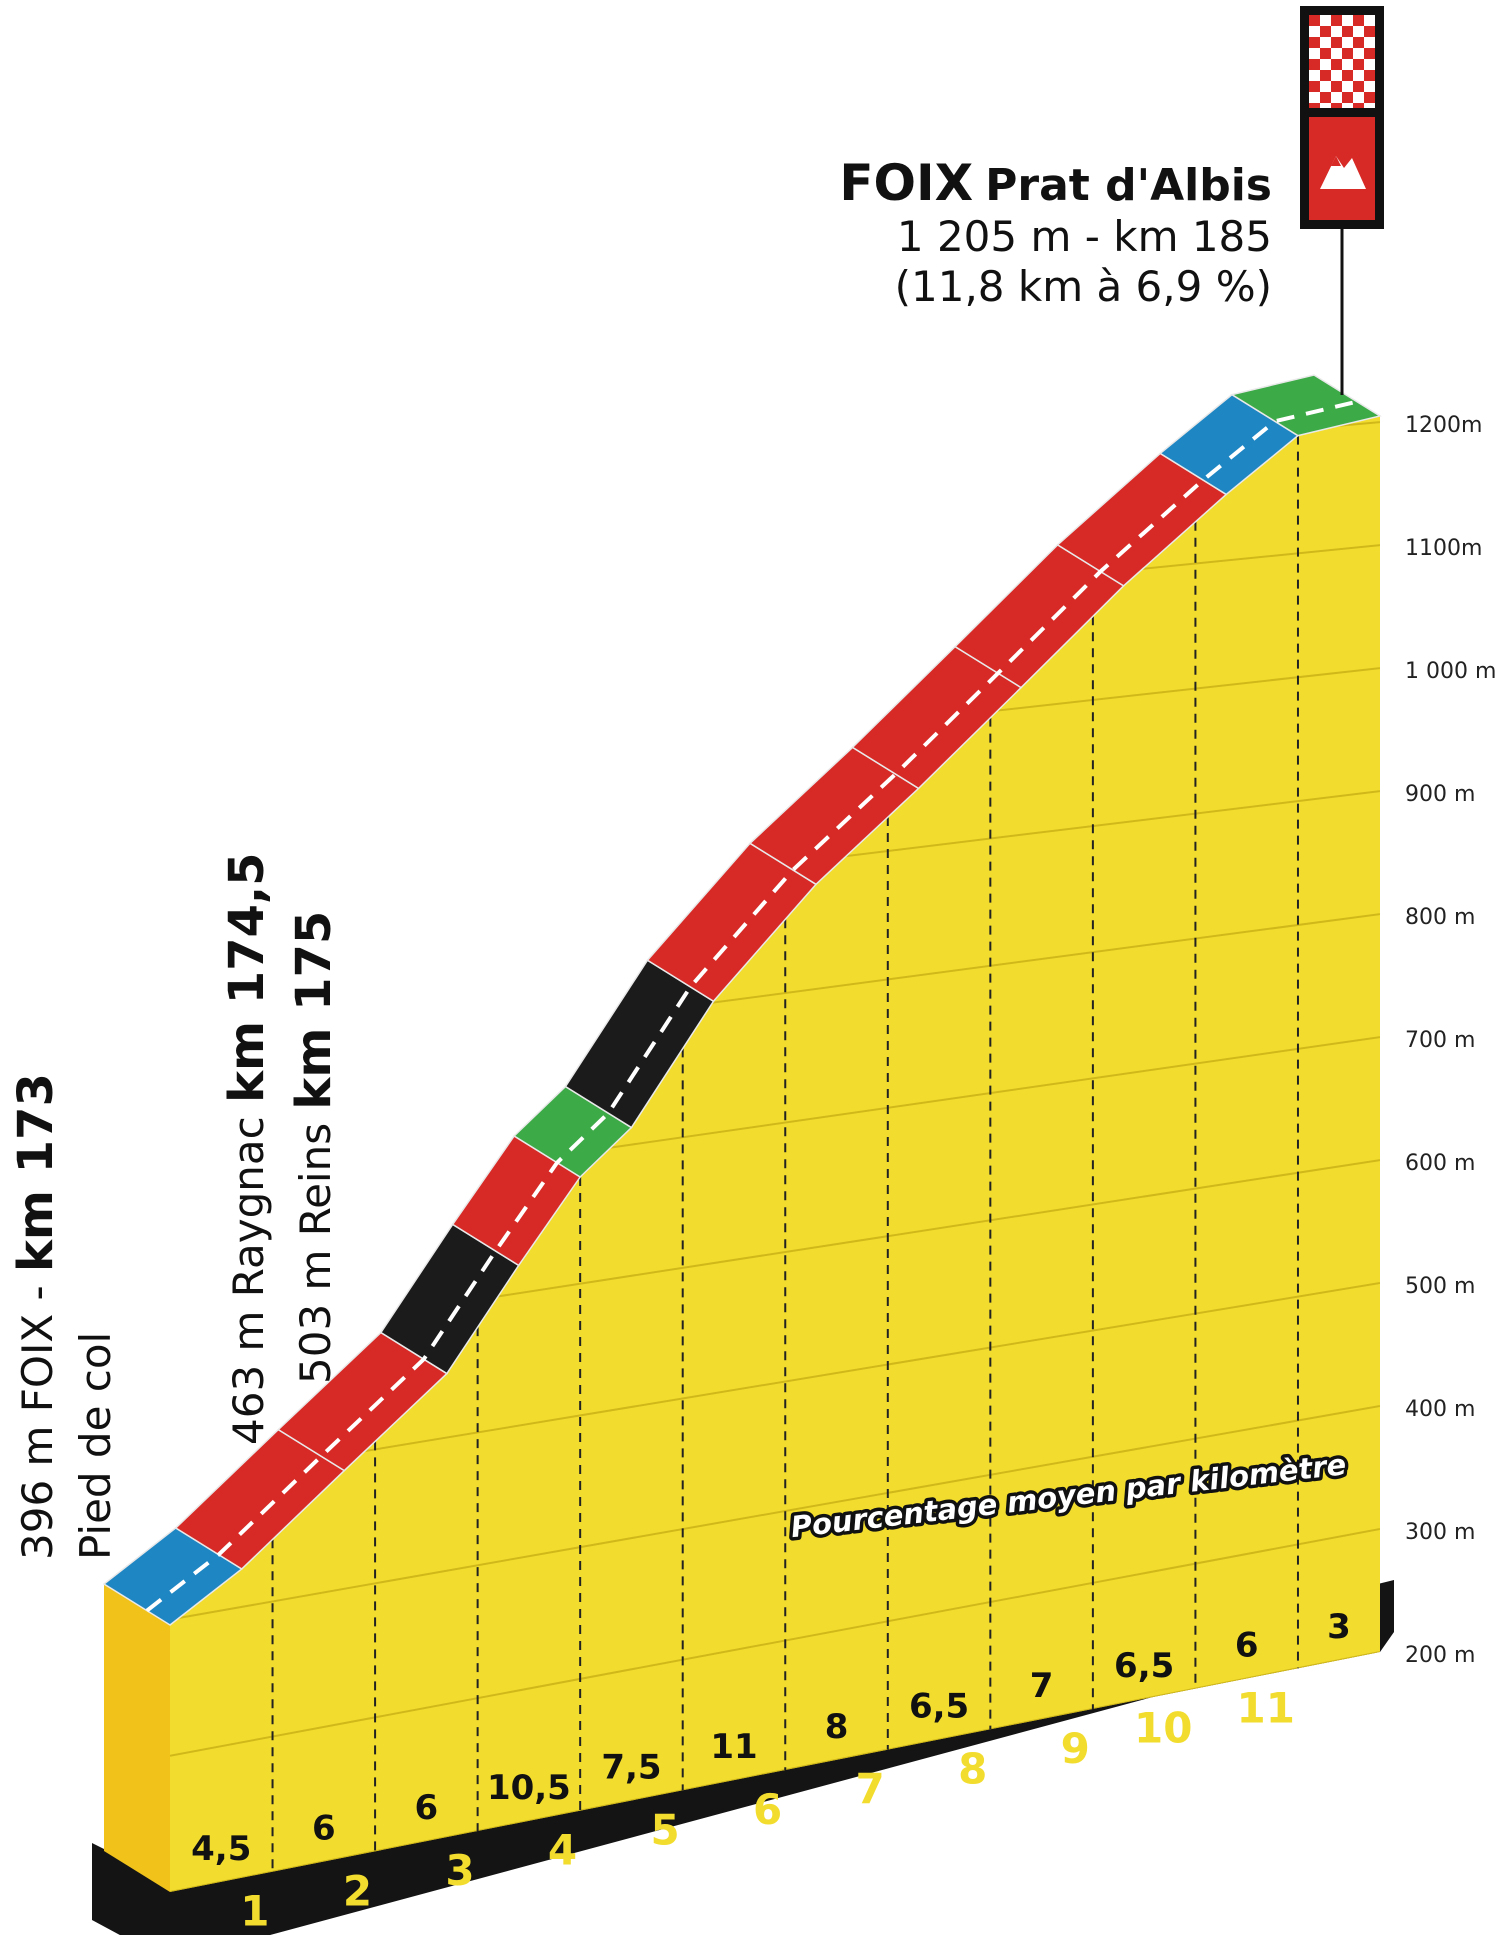 The width and height of the screenshot is (1501, 1935). Describe the element at coordinates (1342, 64) in the screenshot. I see `checkered-flag-icon` at that location.